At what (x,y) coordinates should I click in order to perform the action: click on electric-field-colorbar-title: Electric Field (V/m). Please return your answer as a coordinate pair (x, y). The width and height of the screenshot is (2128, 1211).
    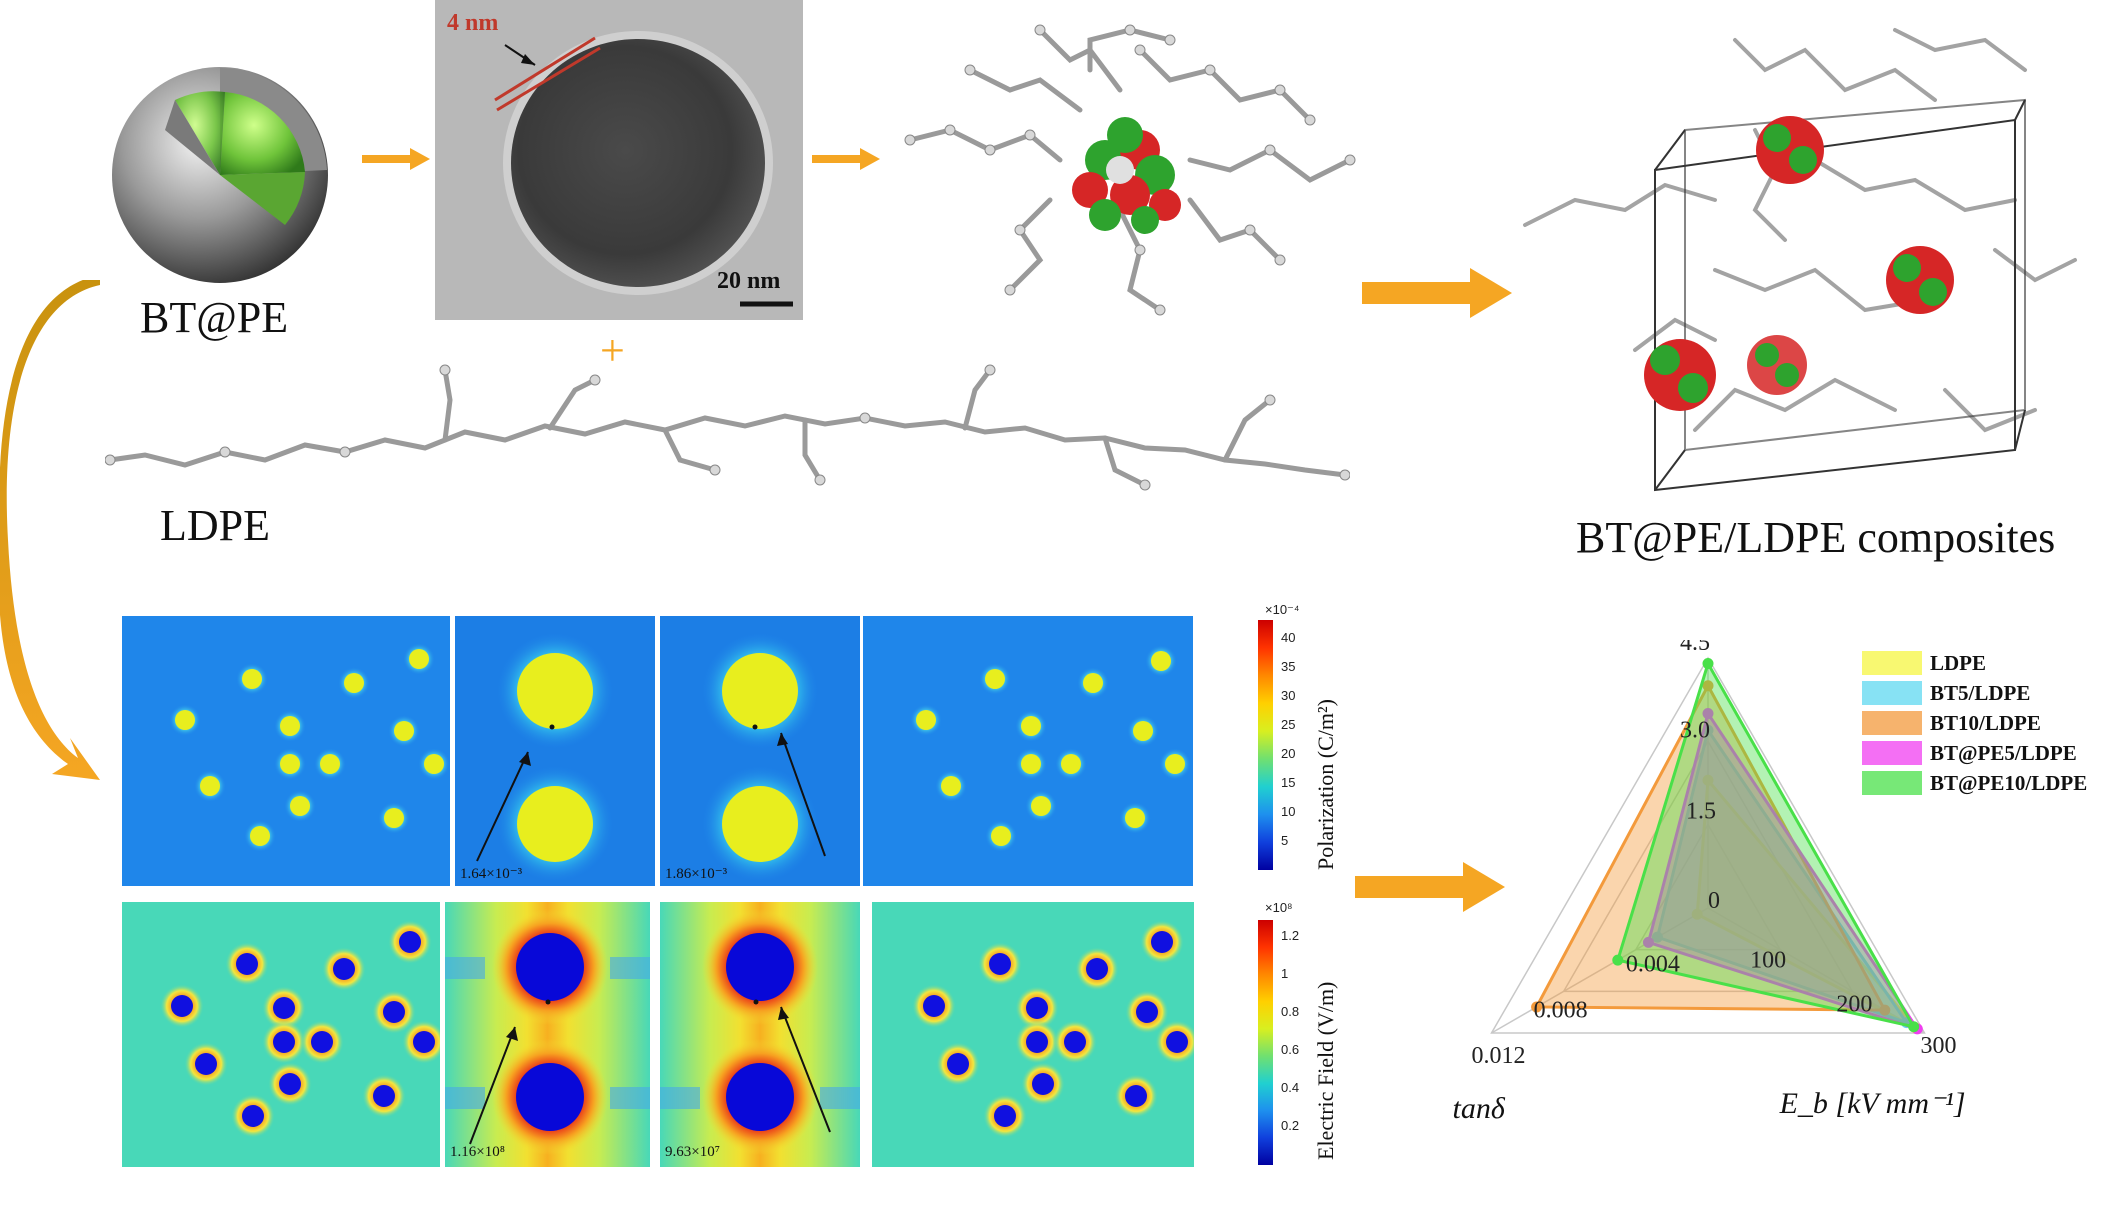
    Looking at the image, I should click on (1325, 1070).